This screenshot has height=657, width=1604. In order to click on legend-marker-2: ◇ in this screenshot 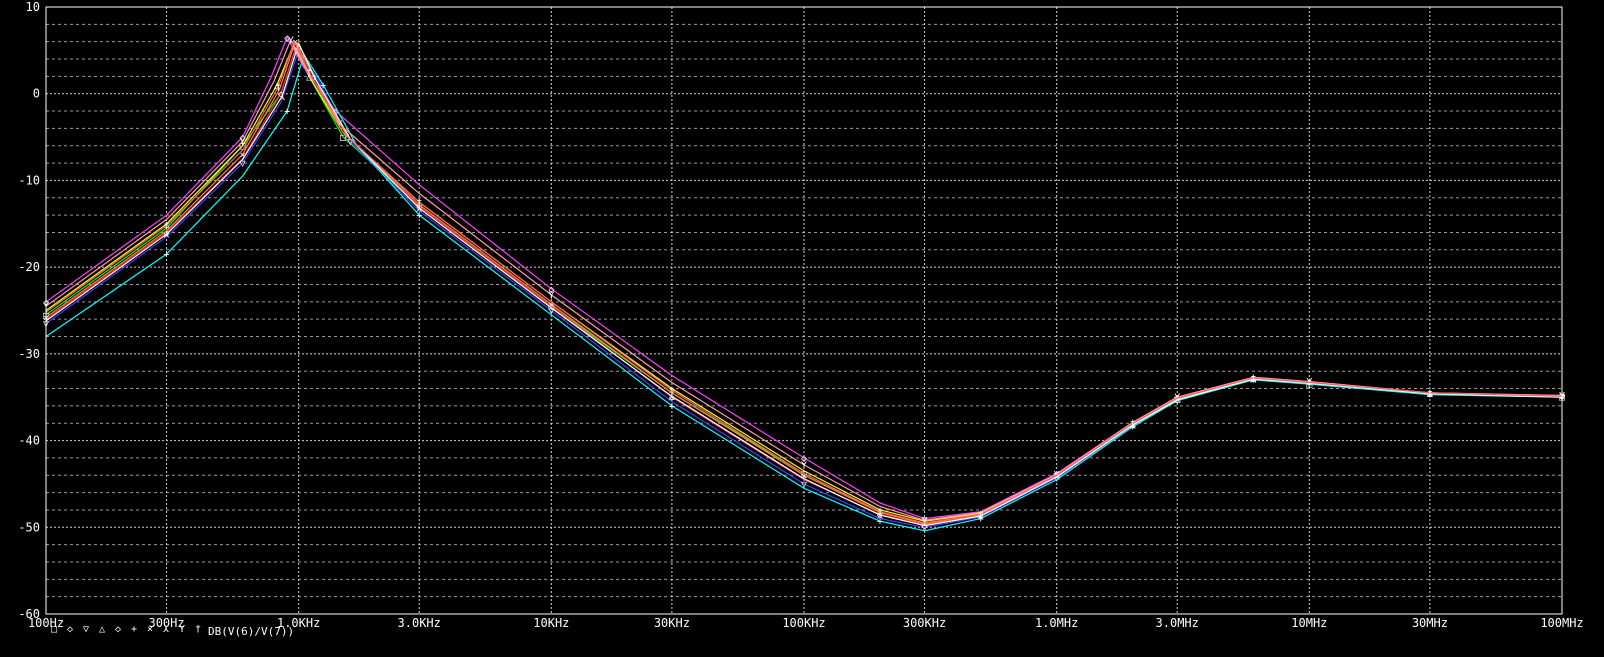, I will do `click(70, 629)`.